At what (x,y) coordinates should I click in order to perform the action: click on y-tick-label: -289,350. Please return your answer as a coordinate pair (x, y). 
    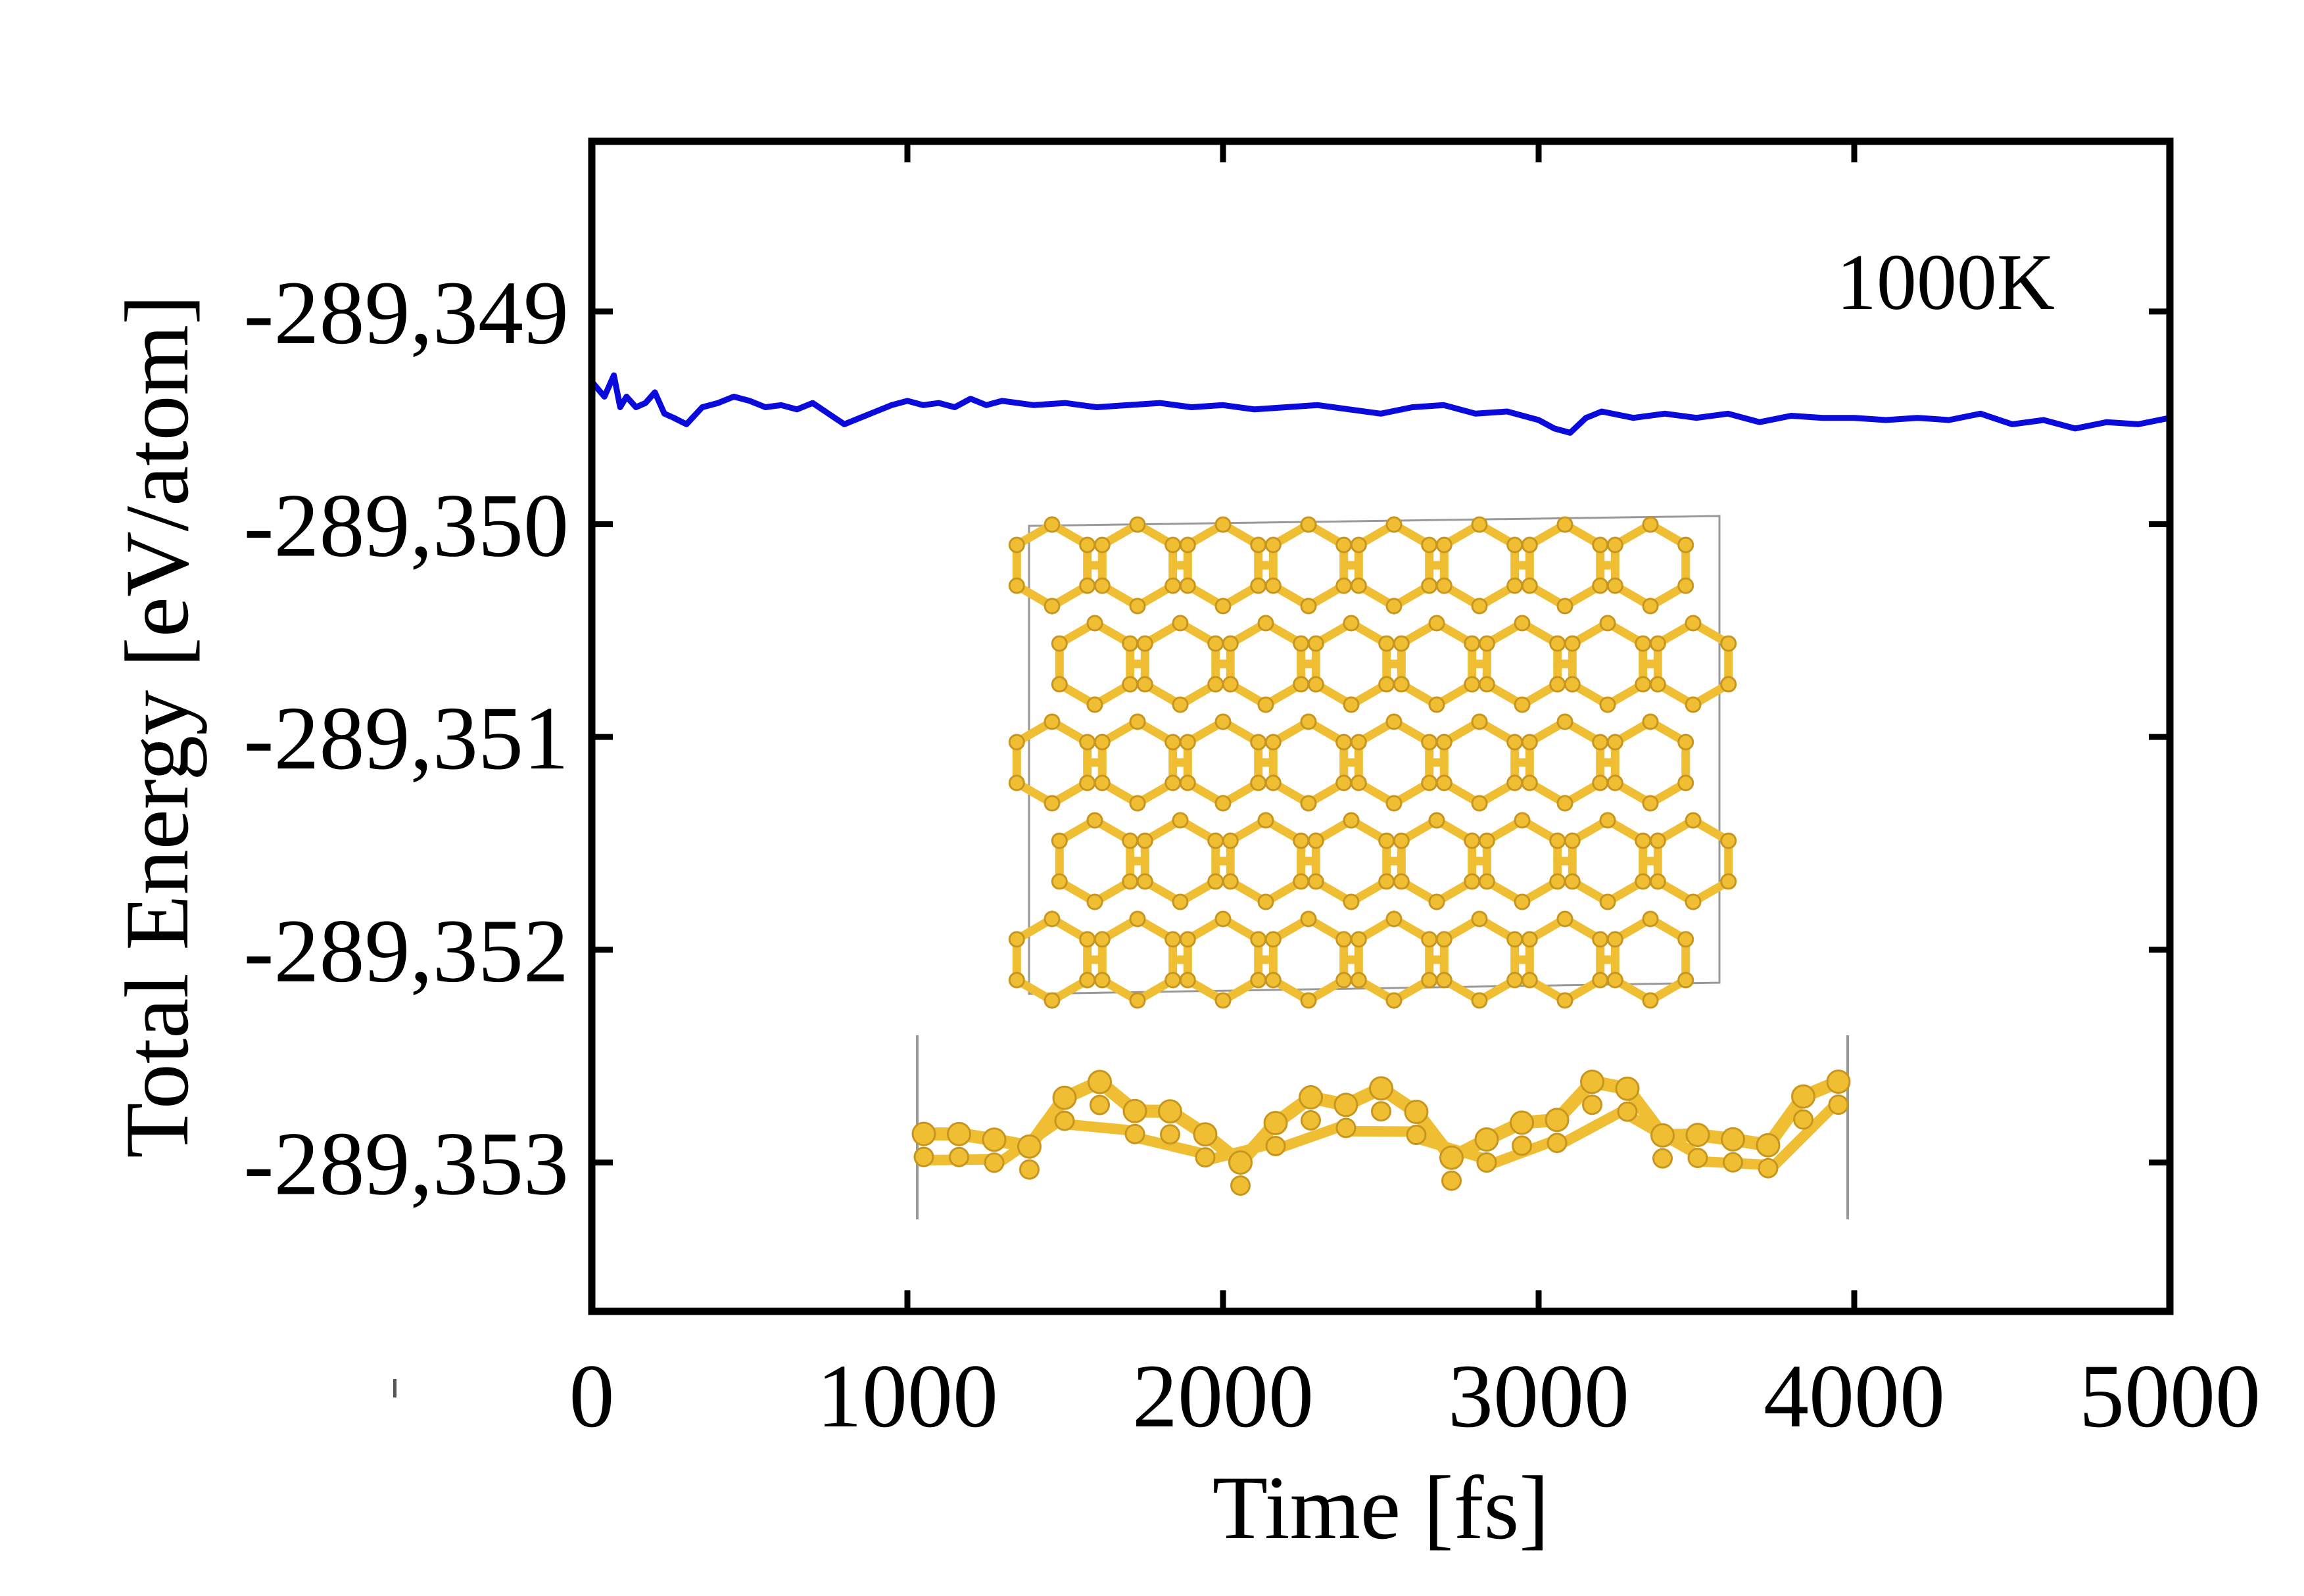
    Looking at the image, I should click on (406, 525).